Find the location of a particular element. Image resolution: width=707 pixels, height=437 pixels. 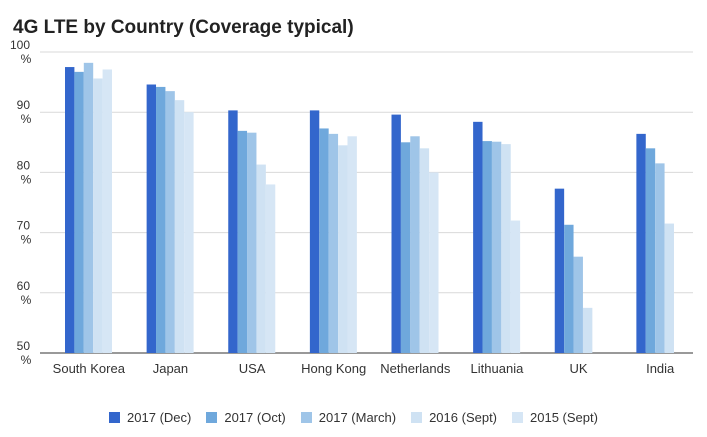

y-tick-label: 80 is located at coordinates (24, 165).